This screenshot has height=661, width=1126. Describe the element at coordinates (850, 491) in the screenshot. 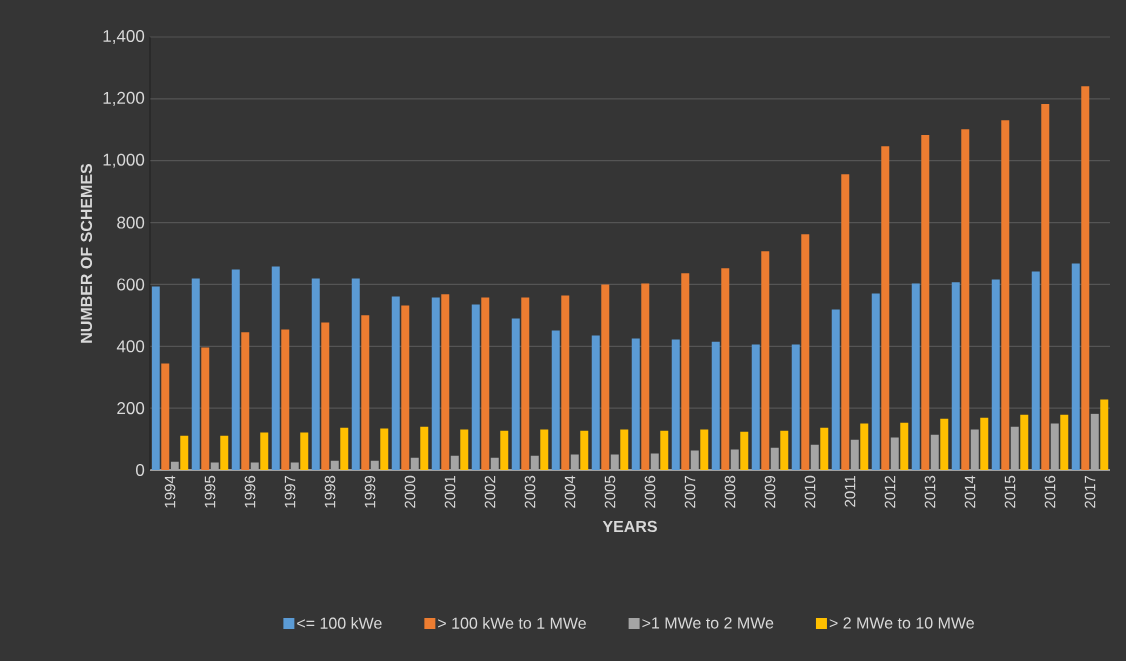

I see `x-tick-label: 2011` at that location.